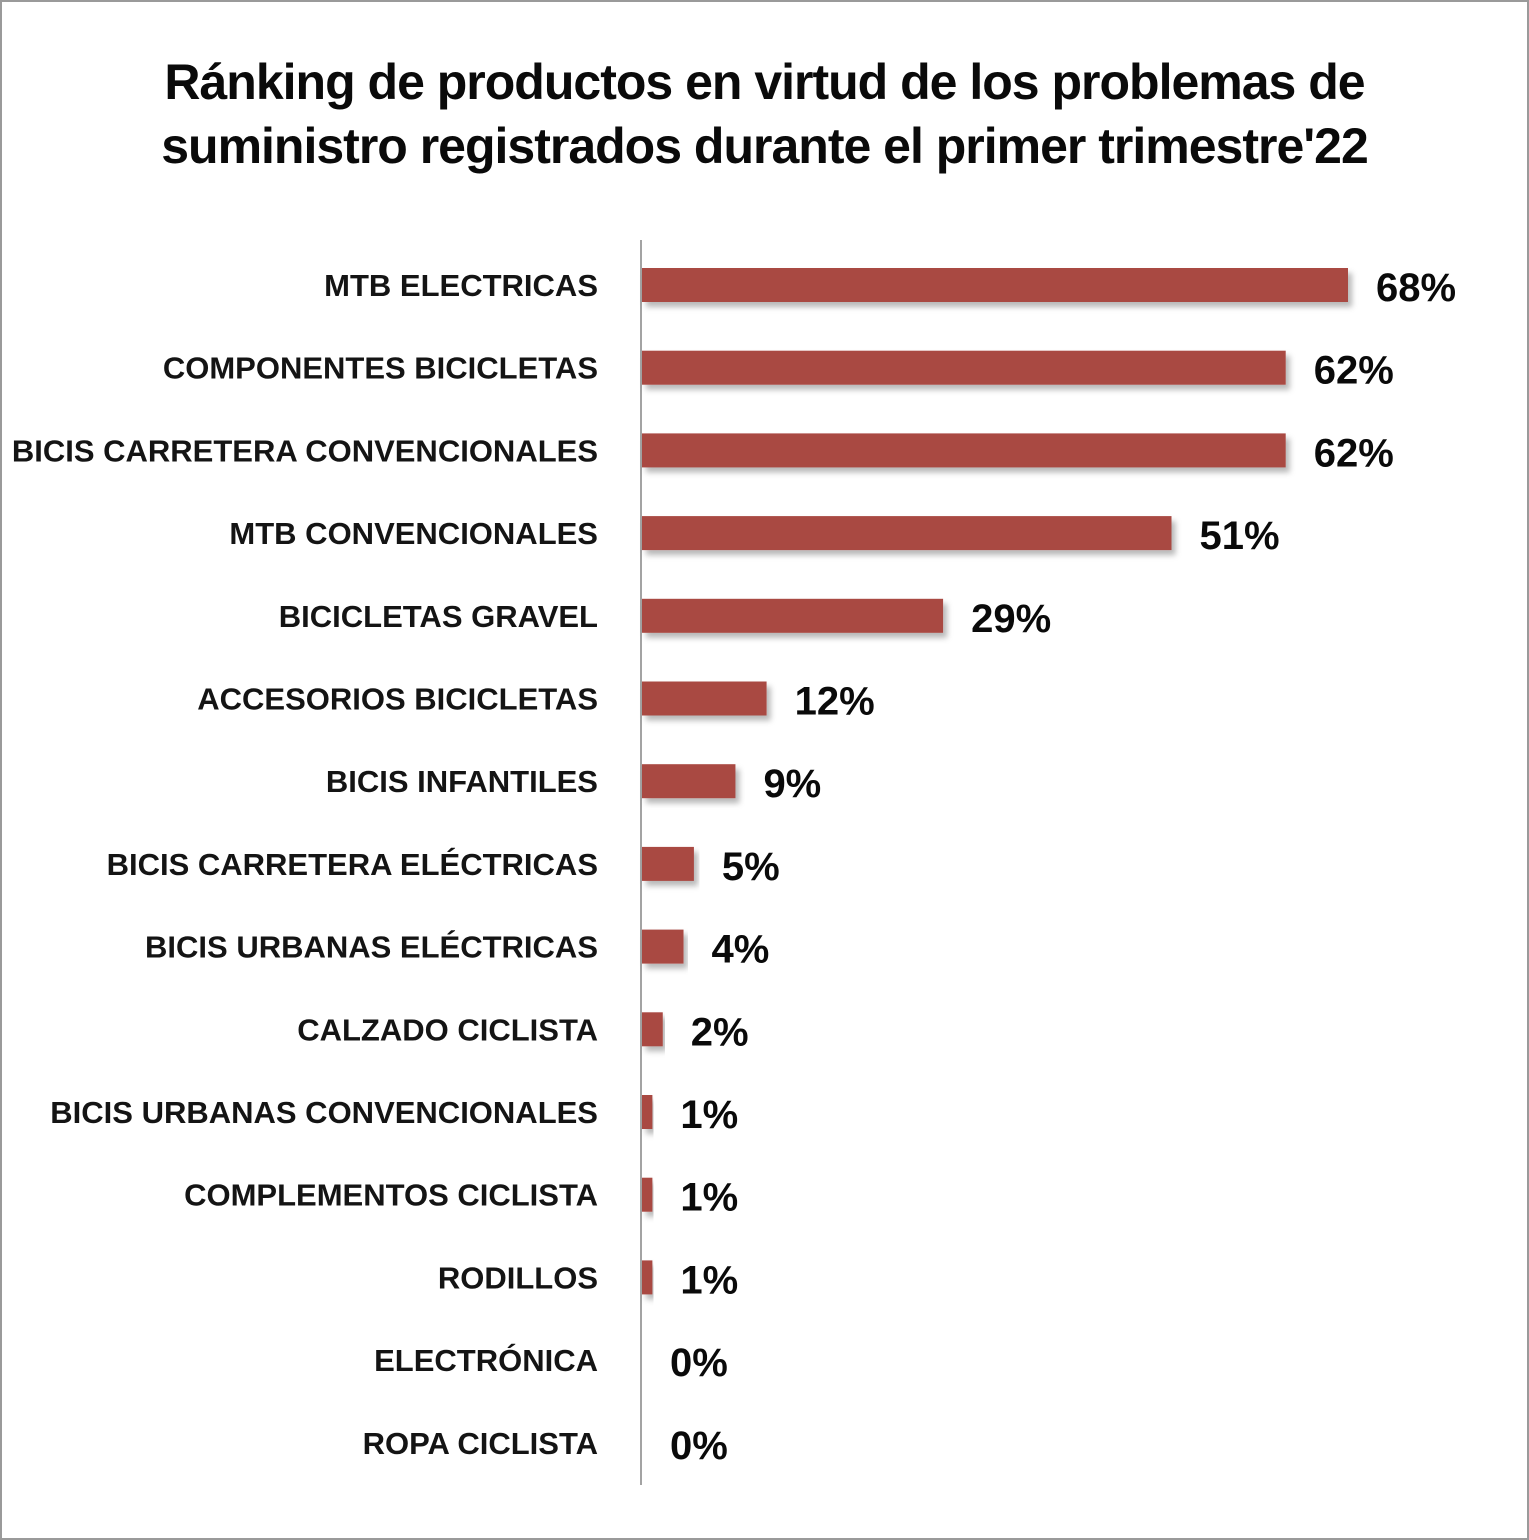  I want to click on data-label: 4%, so click(741, 950).